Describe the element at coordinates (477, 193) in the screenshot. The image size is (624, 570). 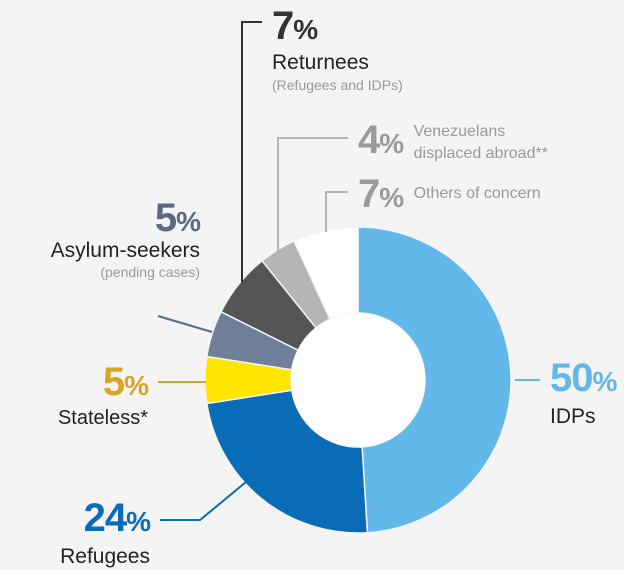
I see `name-others-of-concern: Others of concern` at that location.